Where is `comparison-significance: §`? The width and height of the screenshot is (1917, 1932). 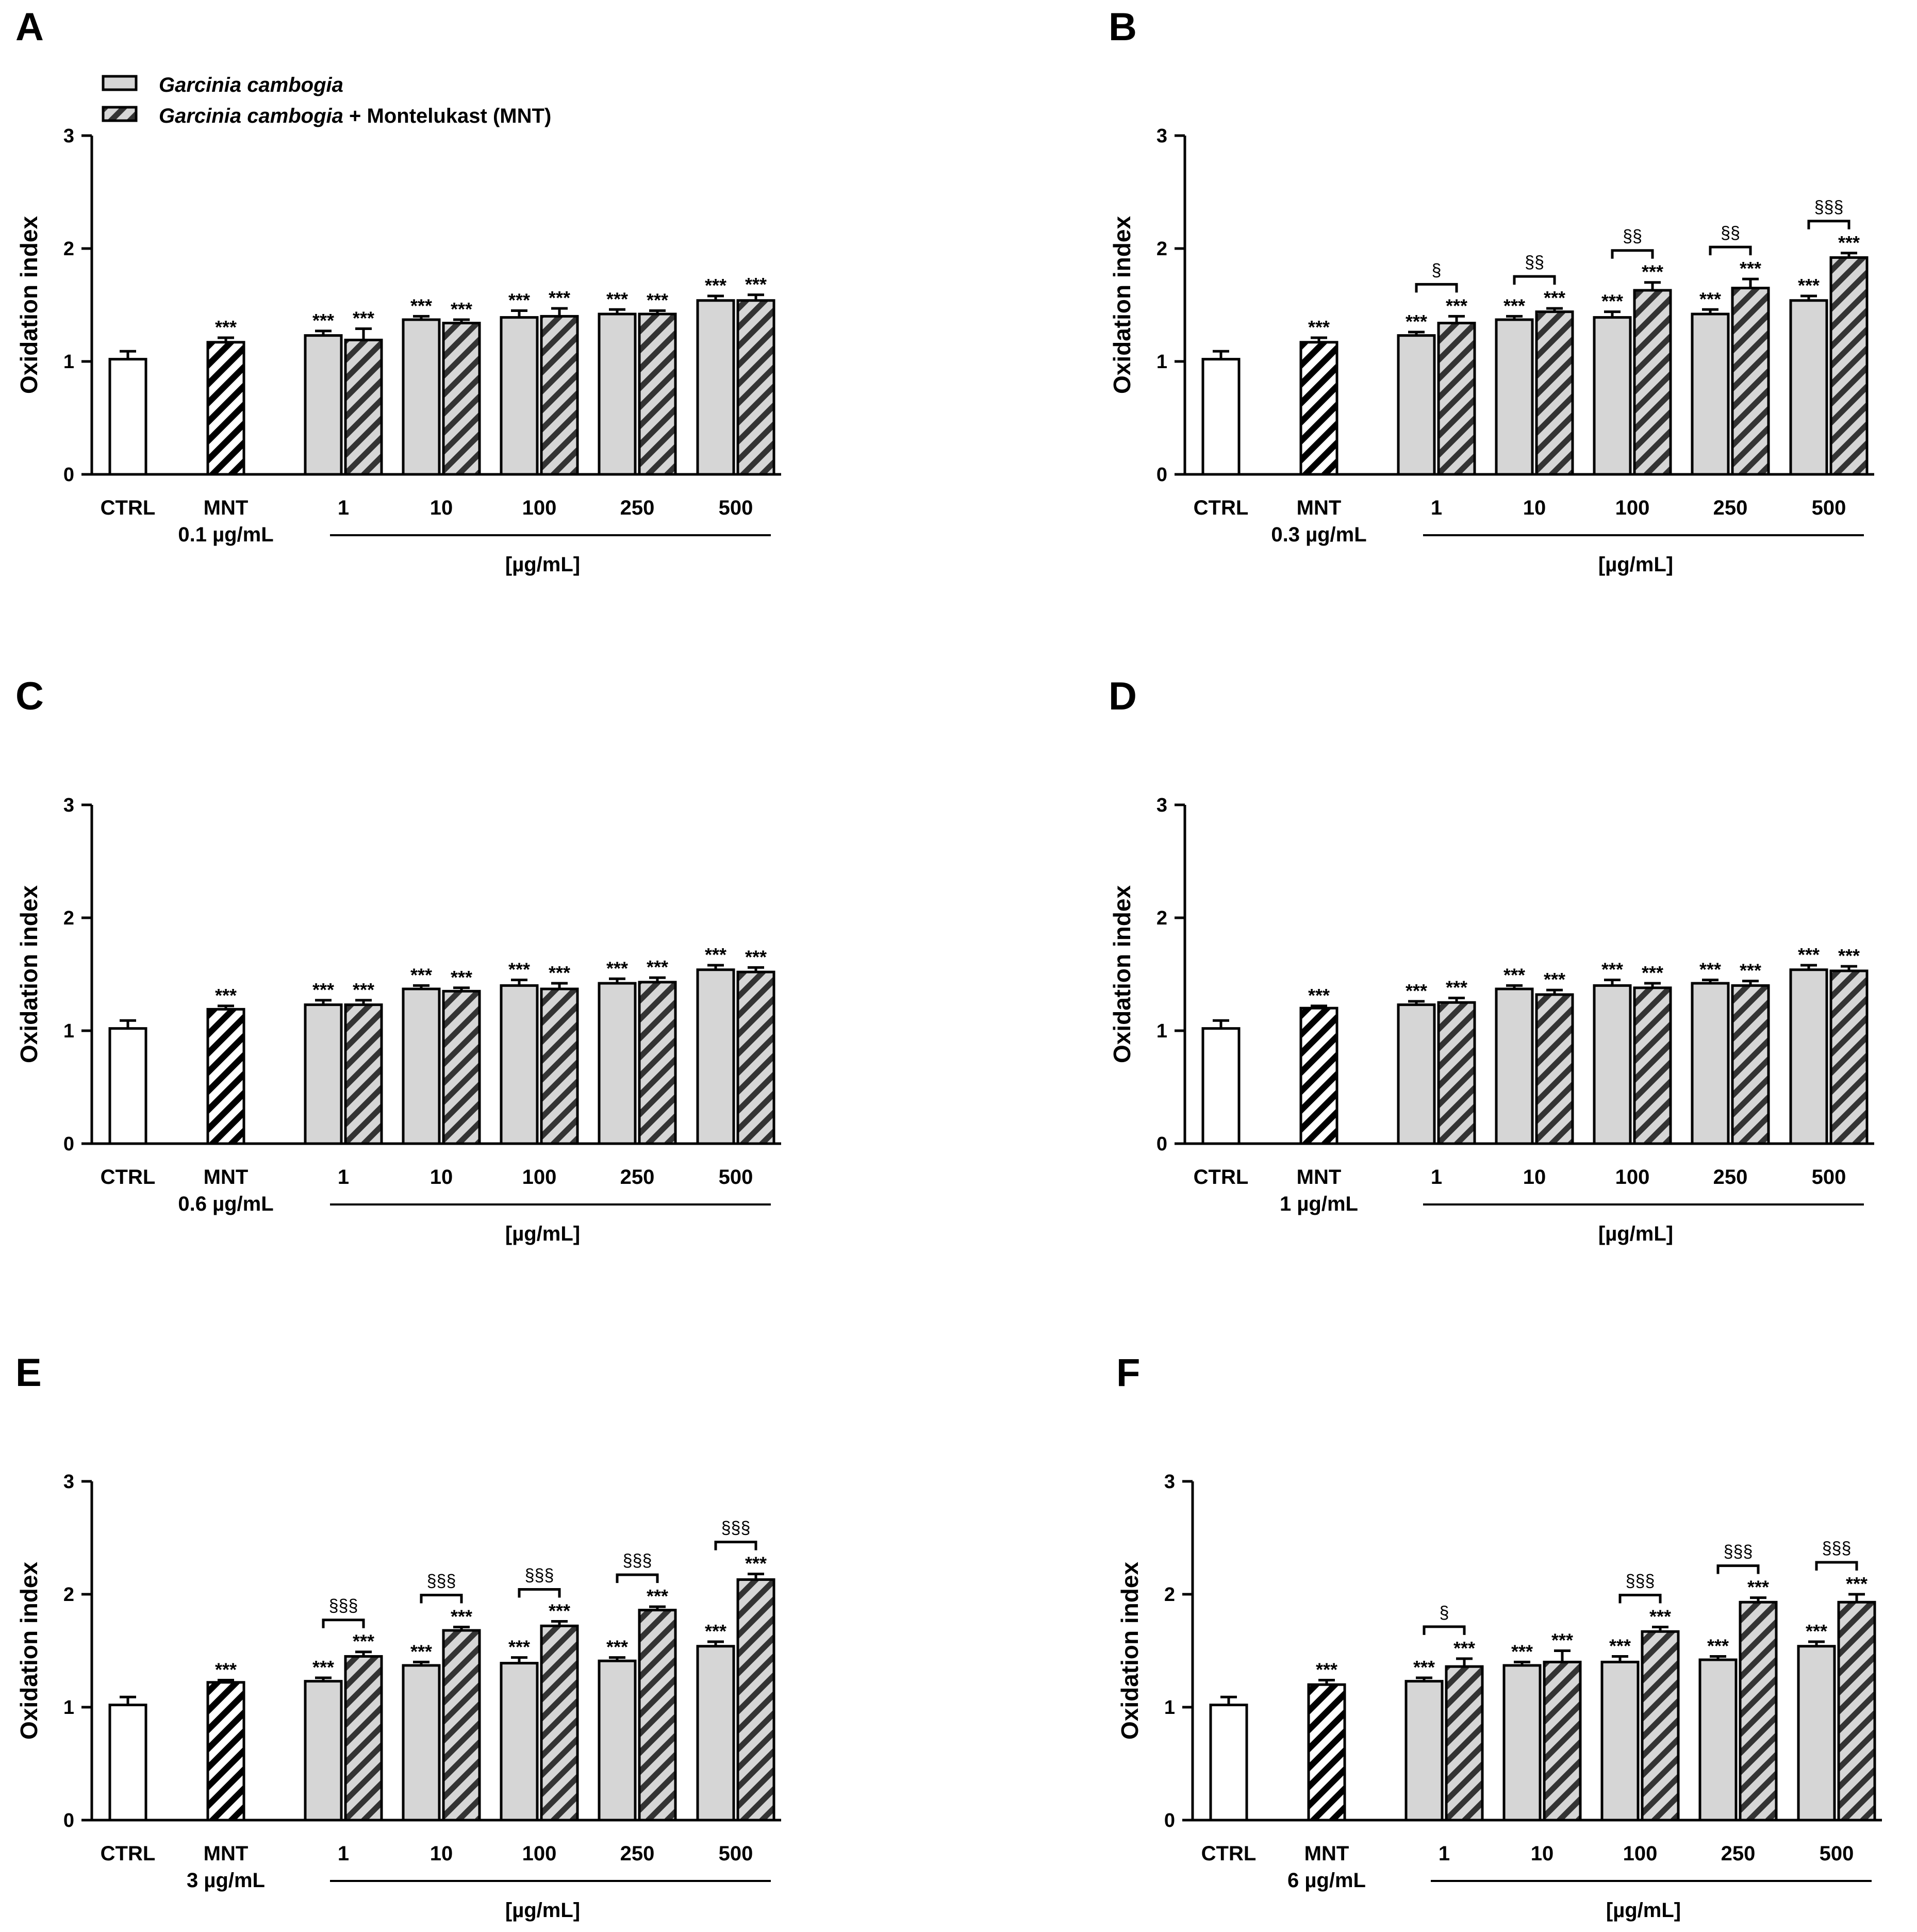
comparison-significance: § is located at coordinates (1444, 1613).